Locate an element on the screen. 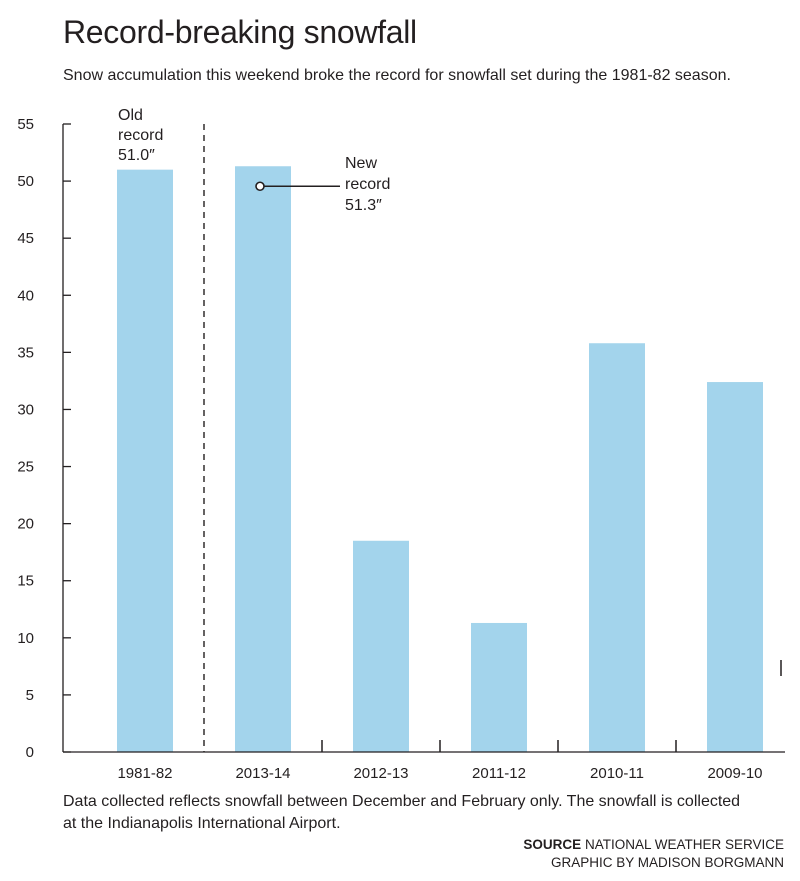  y-tick-label-35: 35 is located at coordinates (25, 352).